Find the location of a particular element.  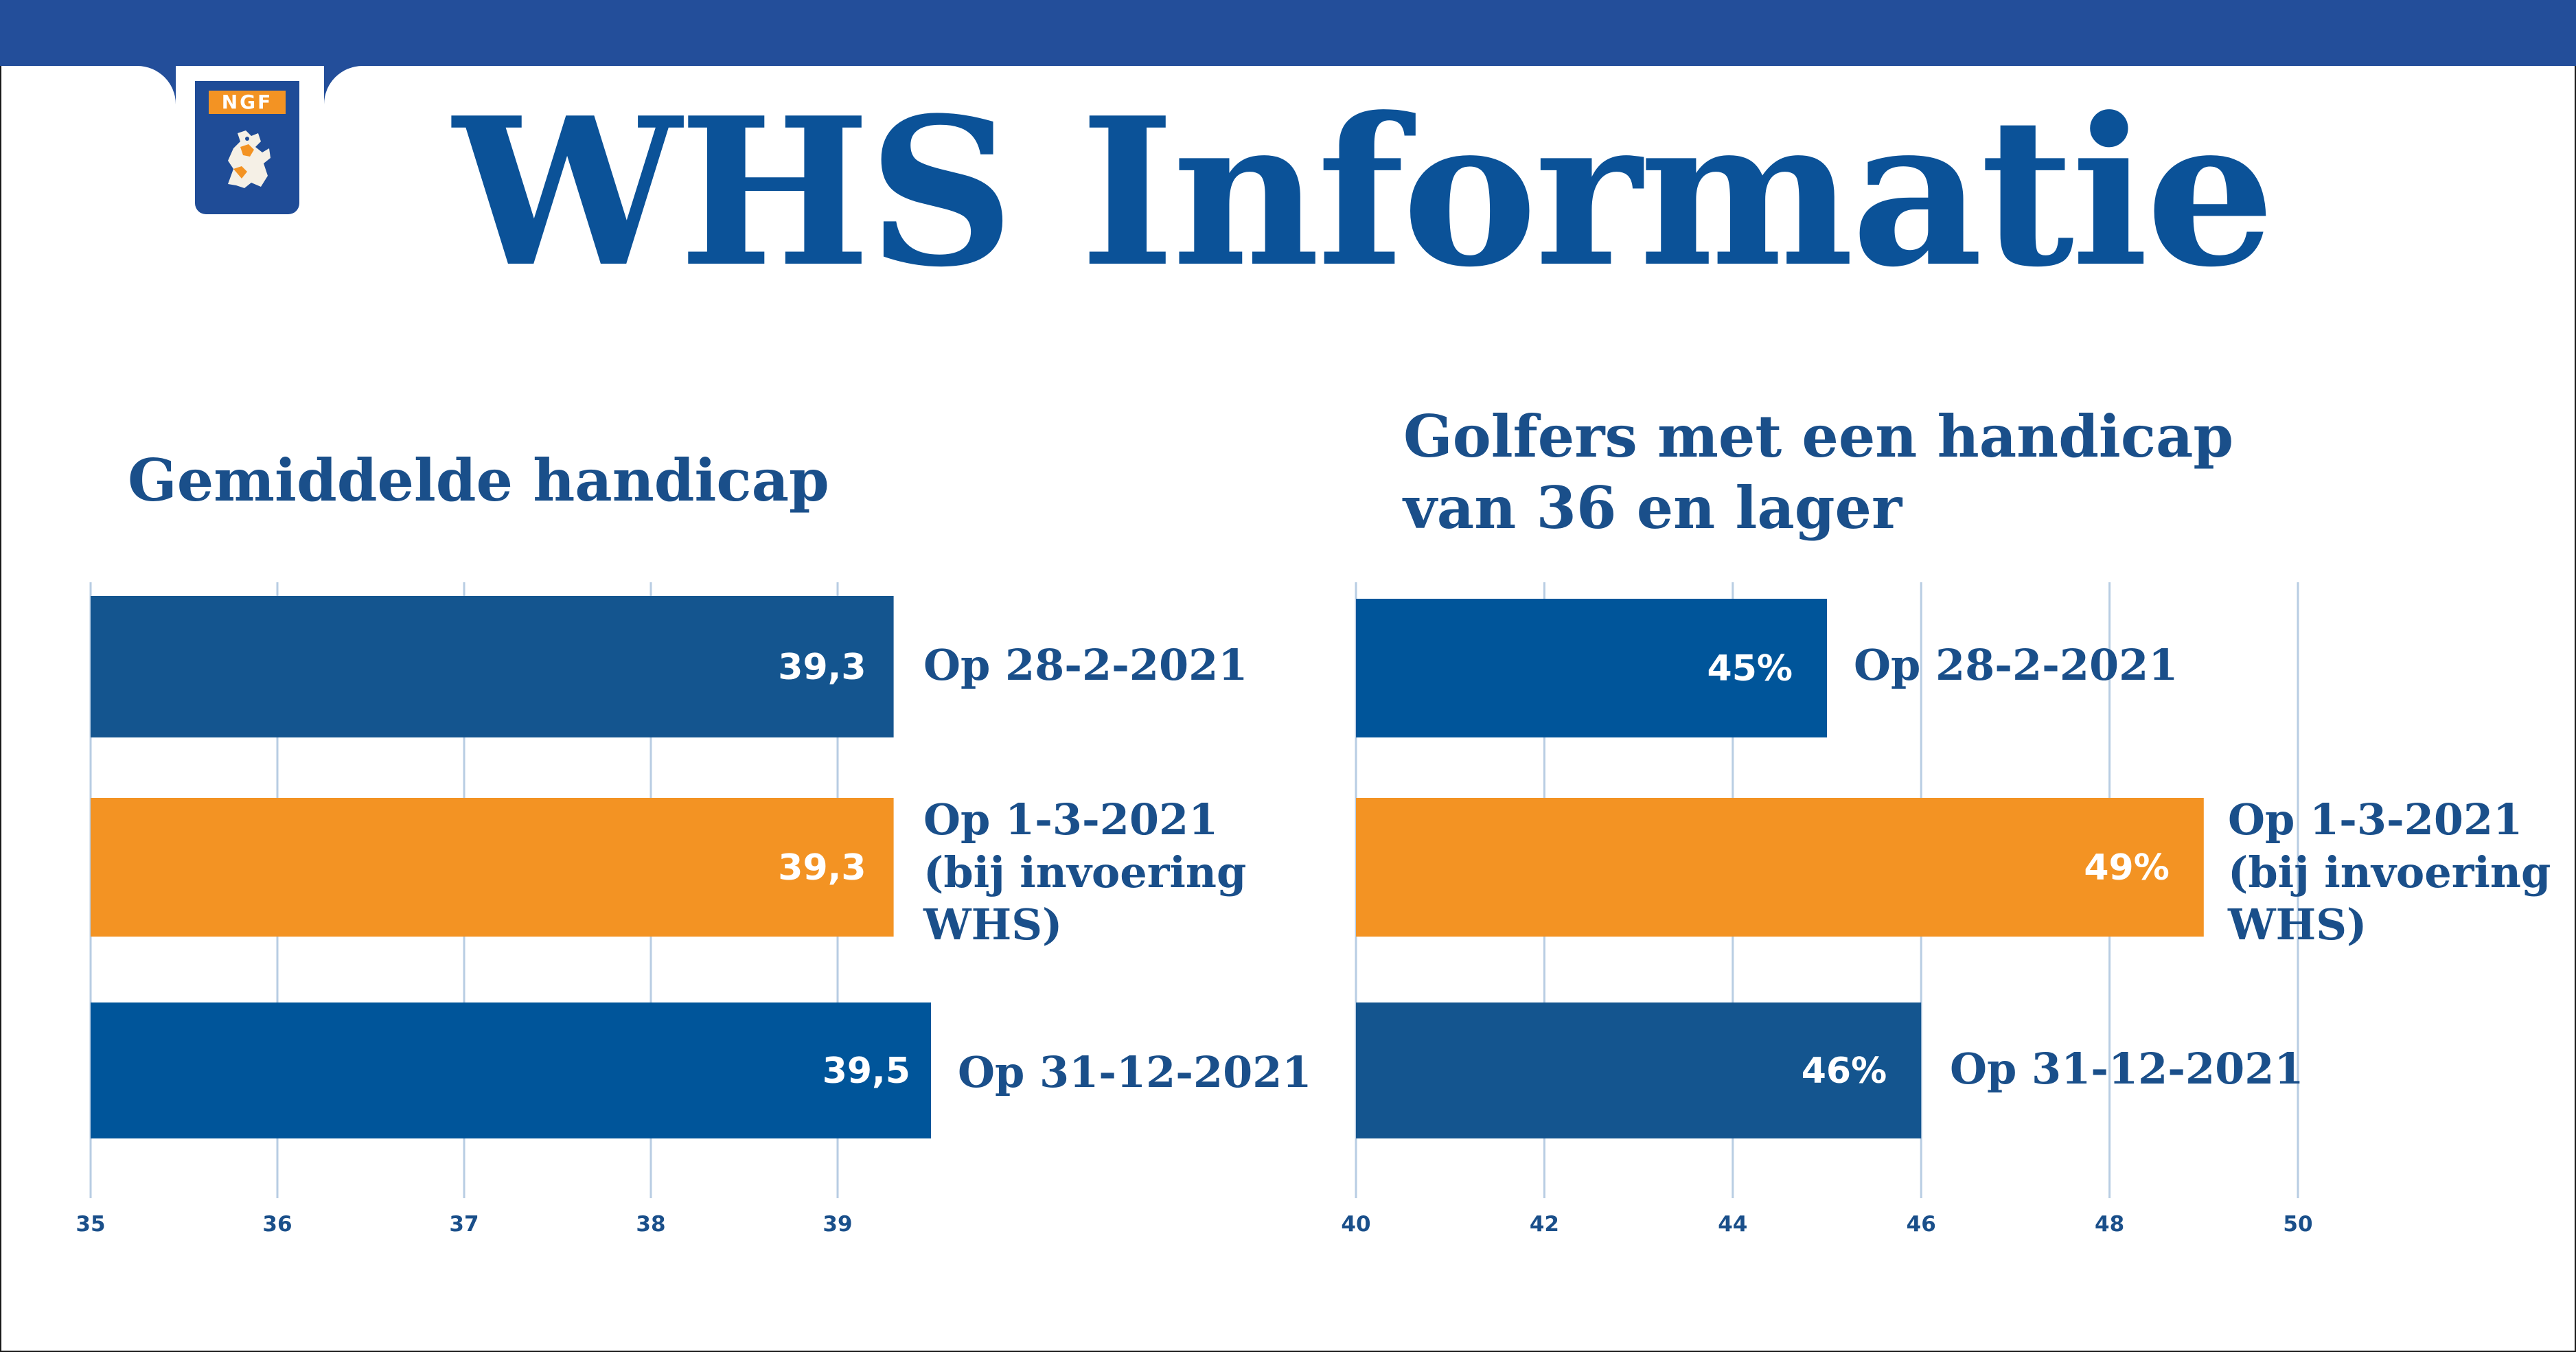

bar-value-label: 46% is located at coordinates (1844, 1071).